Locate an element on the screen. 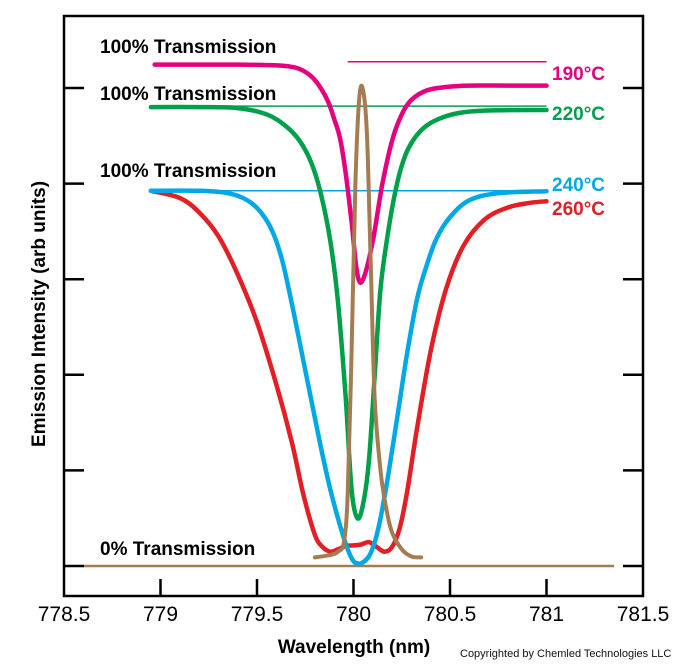  temp-label-260: 260°C is located at coordinates (578, 209).